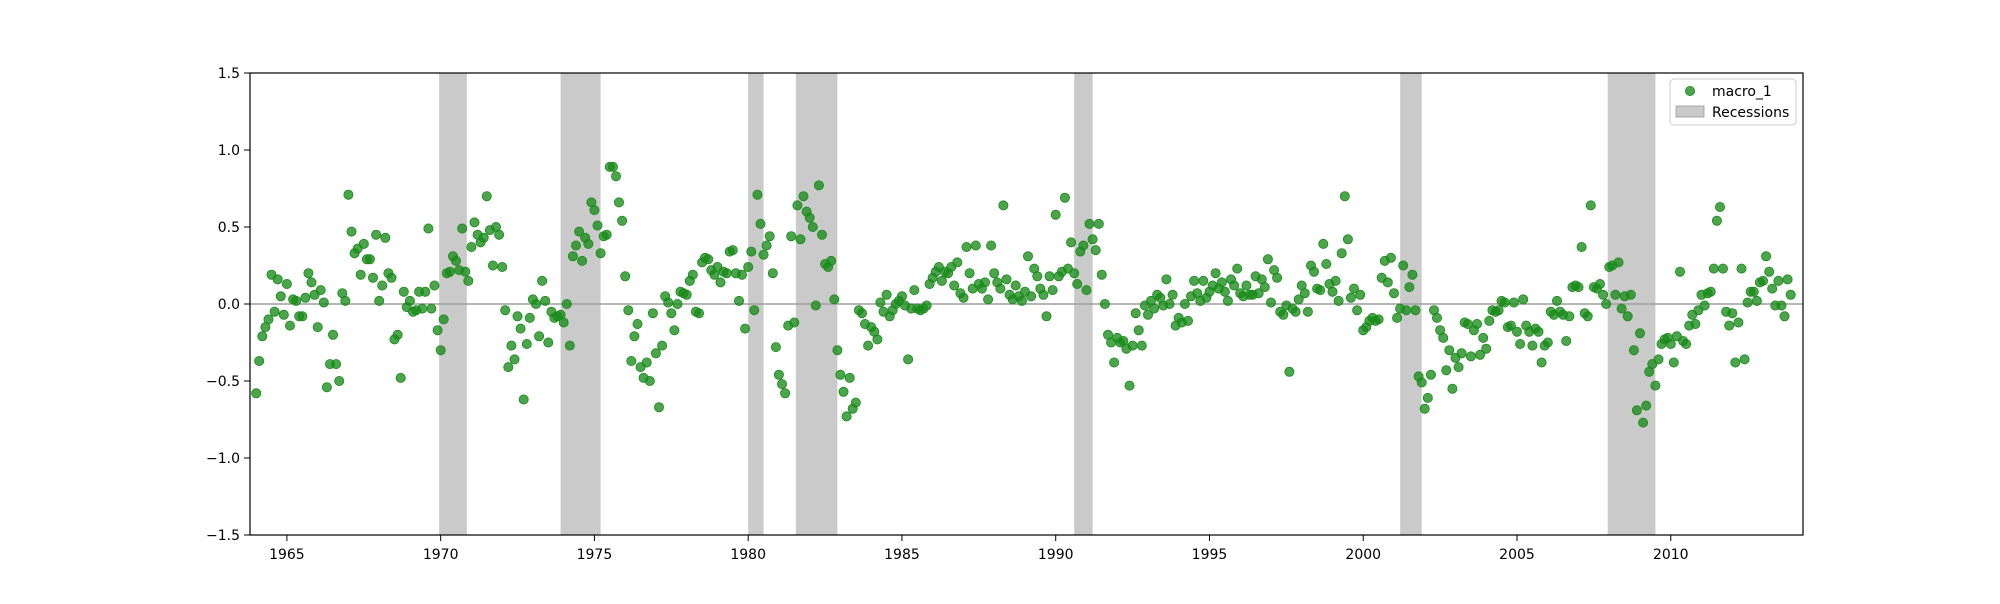  I want to click on x-tick-label: 2010, so click(1671, 555).